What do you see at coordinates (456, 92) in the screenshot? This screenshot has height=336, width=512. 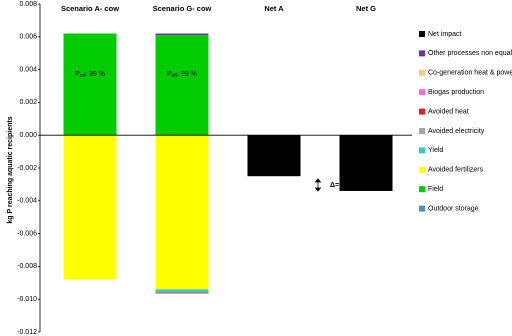 I see `legend-label: Biogas production` at bounding box center [456, 92].